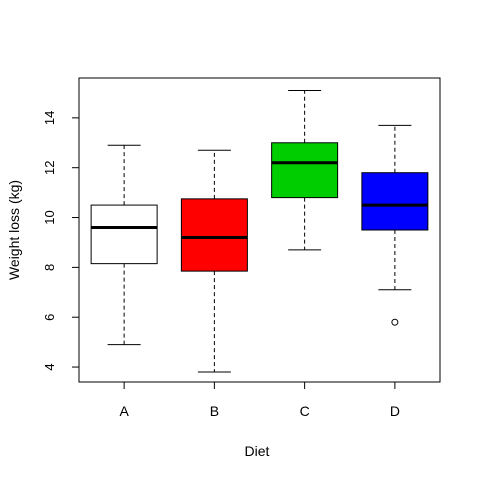 Image resolution: width=480 pixels, height=485 pixels. Describe the element at coordinates (395, 322) in the screenshot. I see `outlier-point` at that location.